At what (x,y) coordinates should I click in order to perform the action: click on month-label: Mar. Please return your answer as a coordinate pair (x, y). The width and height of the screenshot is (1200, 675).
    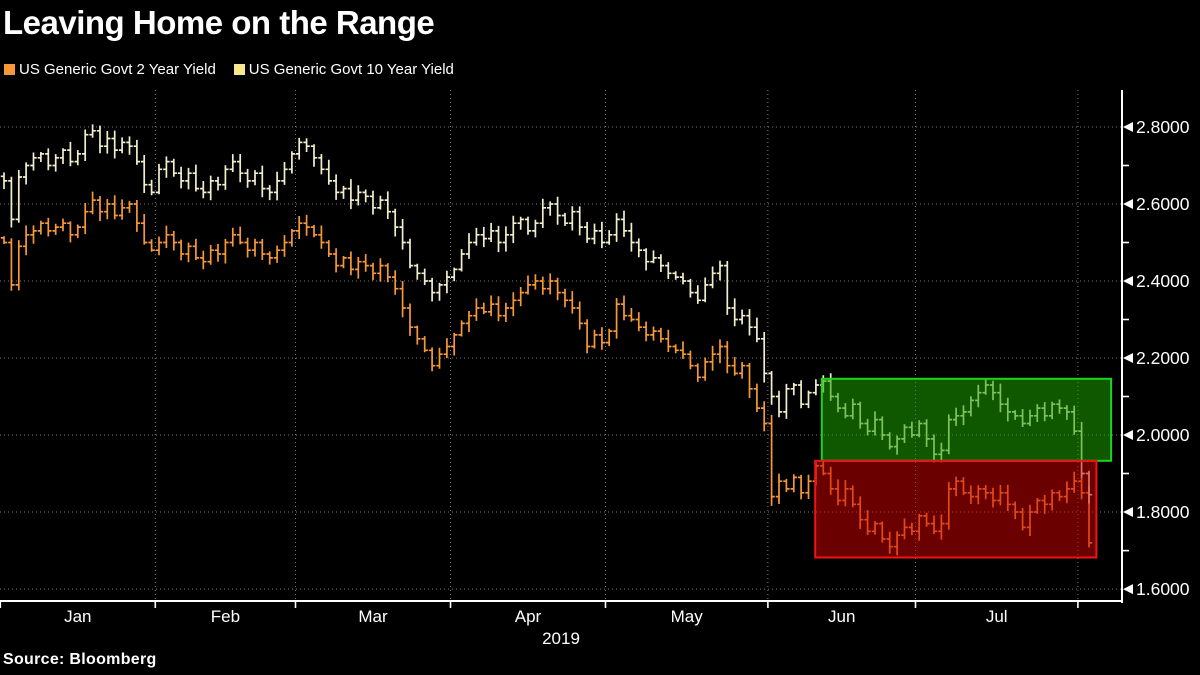
    Looking at the image, I should click on (373, 616).